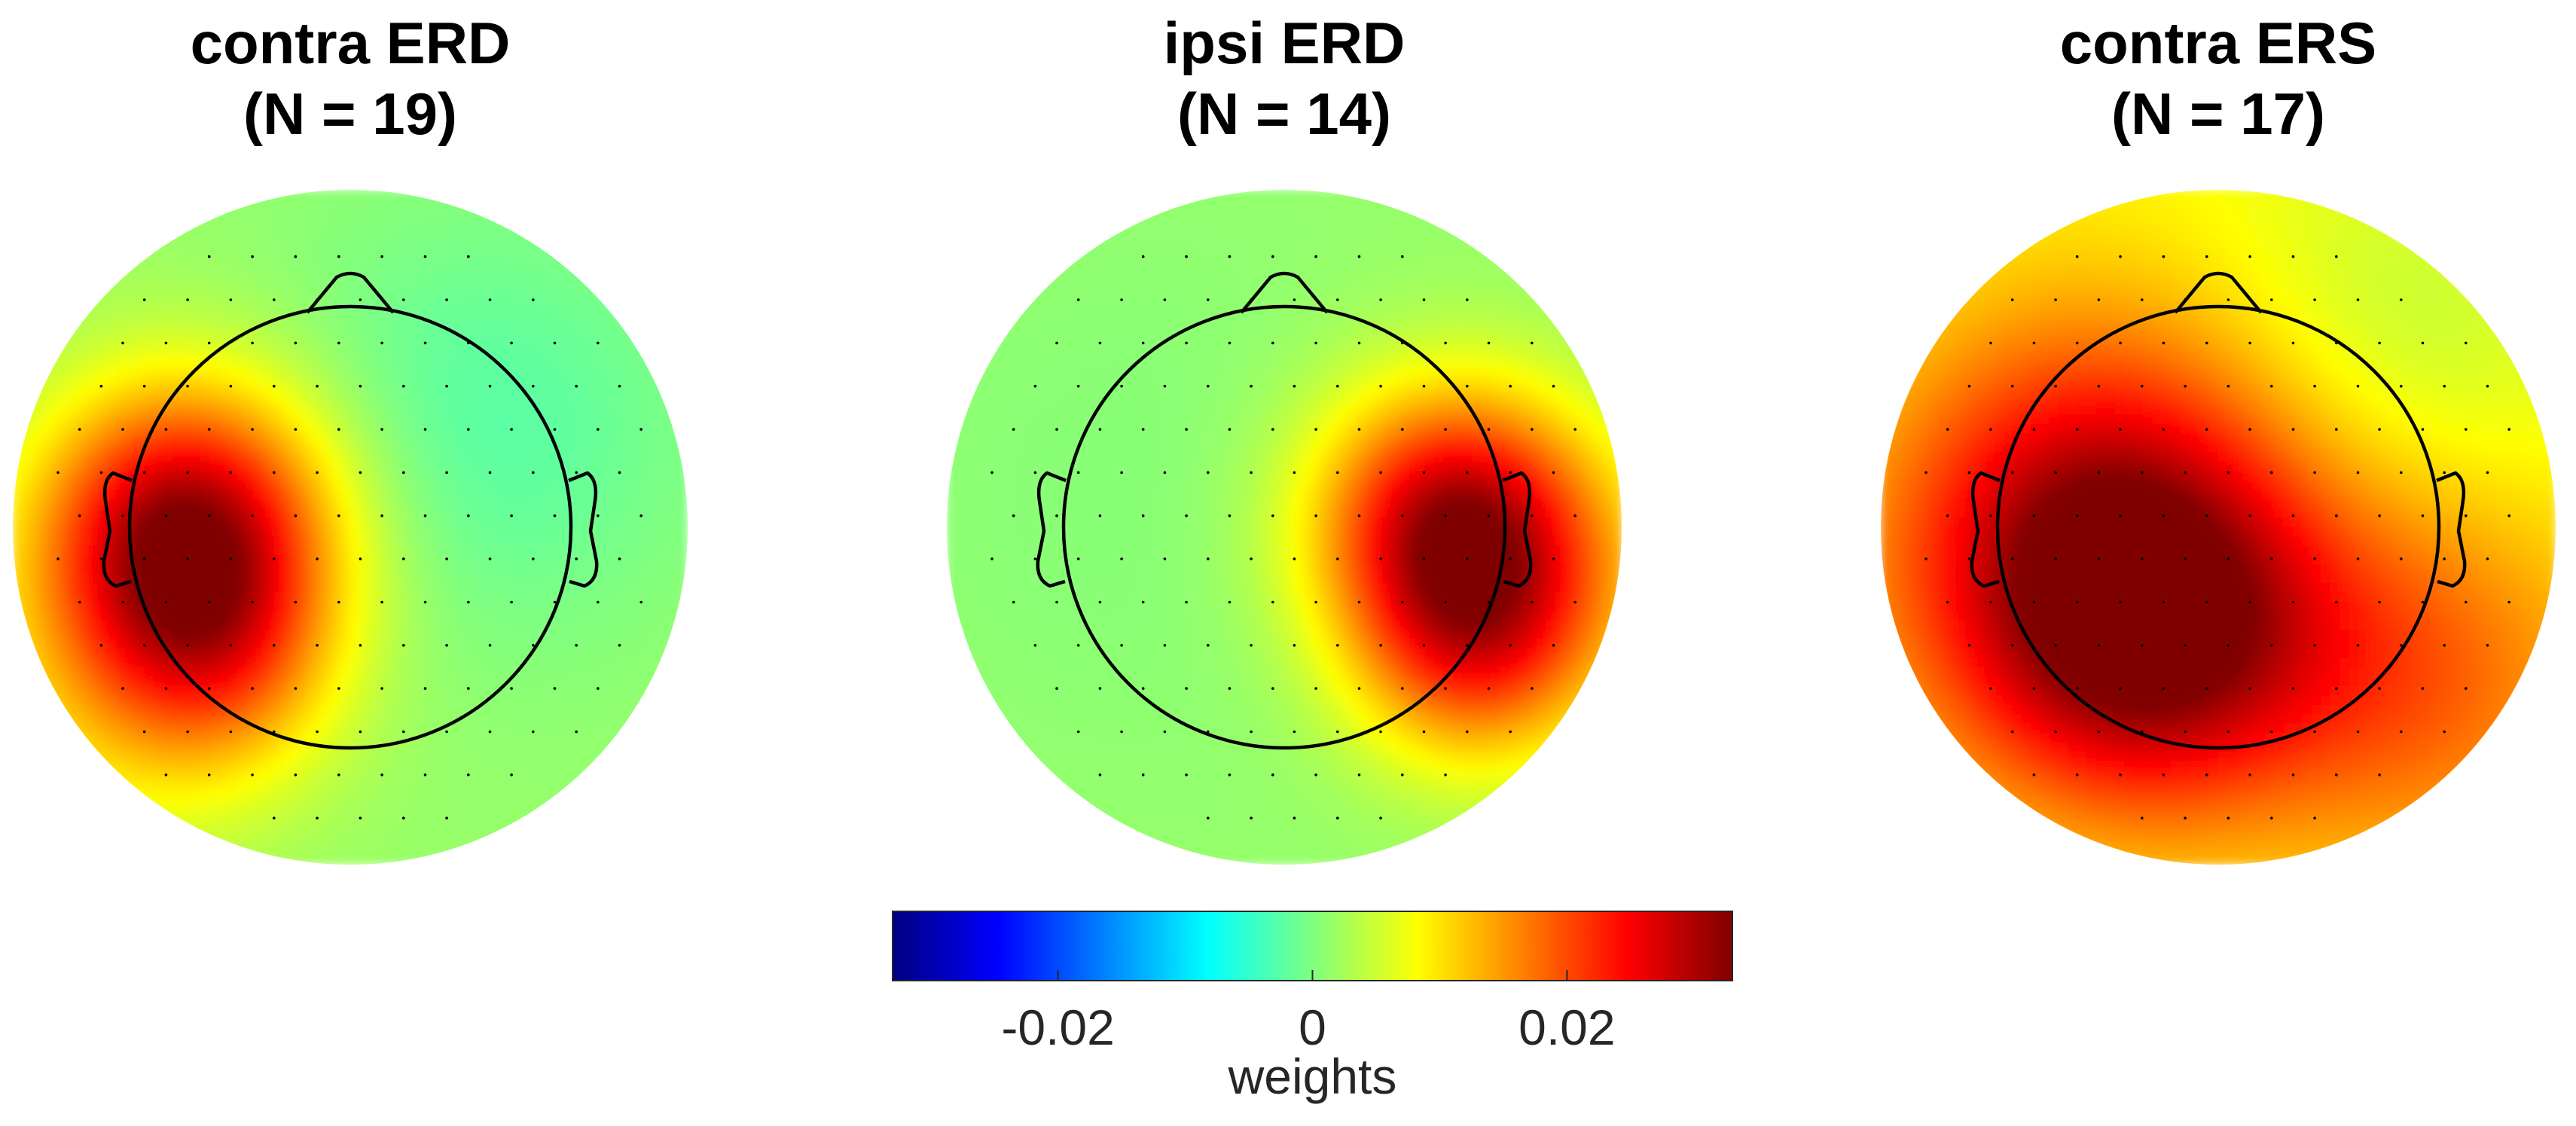 The height and width of the screenshot is (1126, 2576). I want to click on panel-title-line2: (N = 19), so click(350, 114).